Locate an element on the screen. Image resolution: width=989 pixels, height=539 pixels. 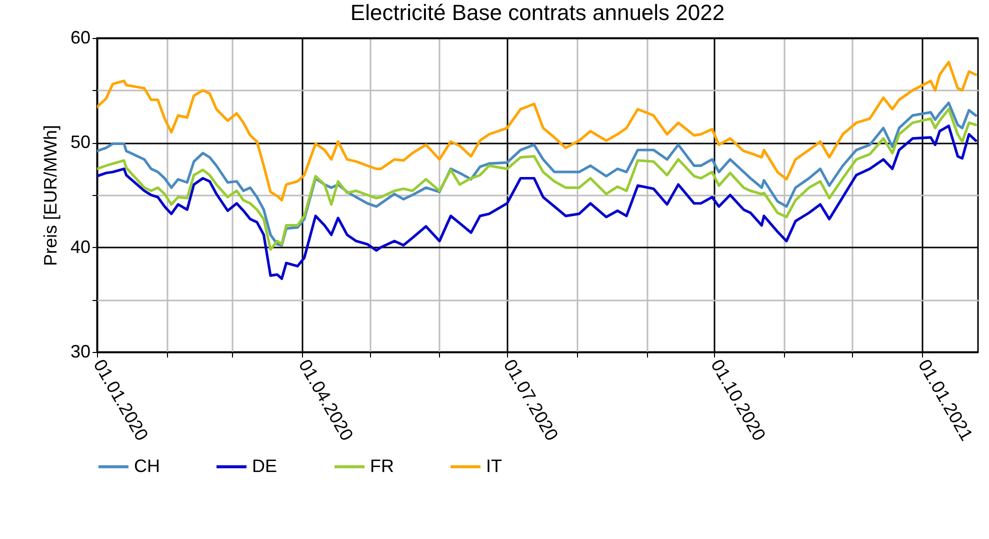
y-tick-label: 30 is located at coordinates (80, 352).